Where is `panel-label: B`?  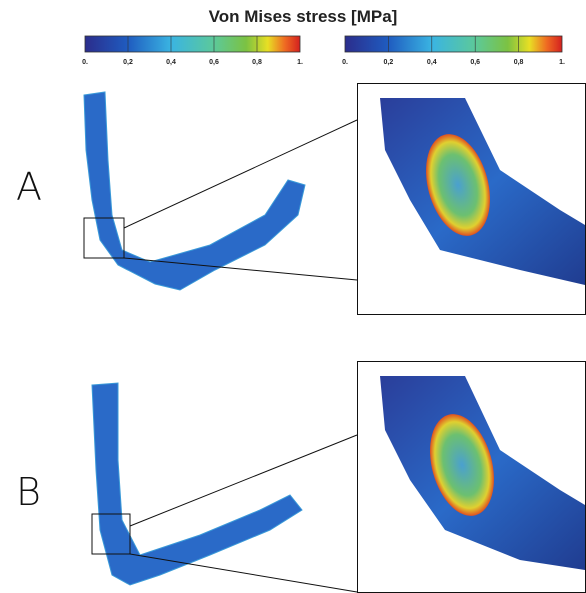 panel-label: B is located at coordinates (28, 492).